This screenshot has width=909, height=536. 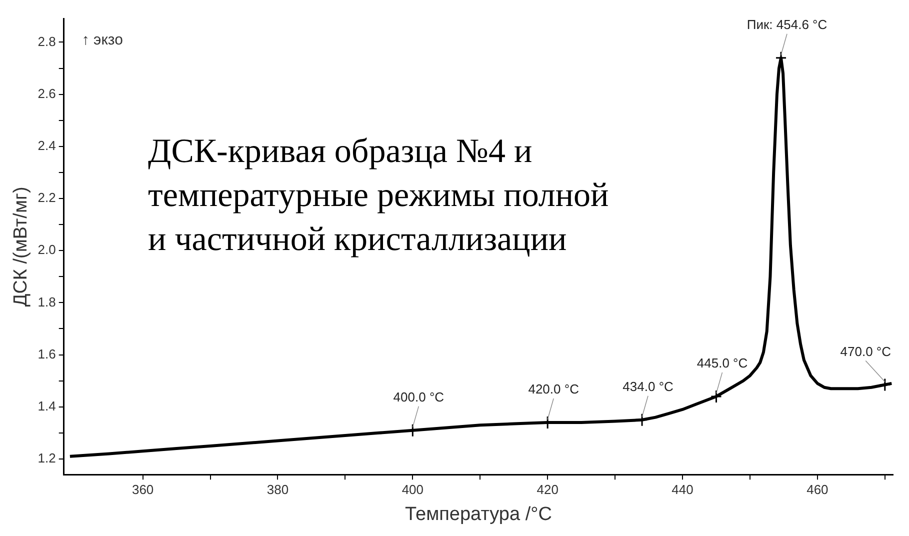 I want to click on y-tick-label: 1.6, so click(x=47, y=354).